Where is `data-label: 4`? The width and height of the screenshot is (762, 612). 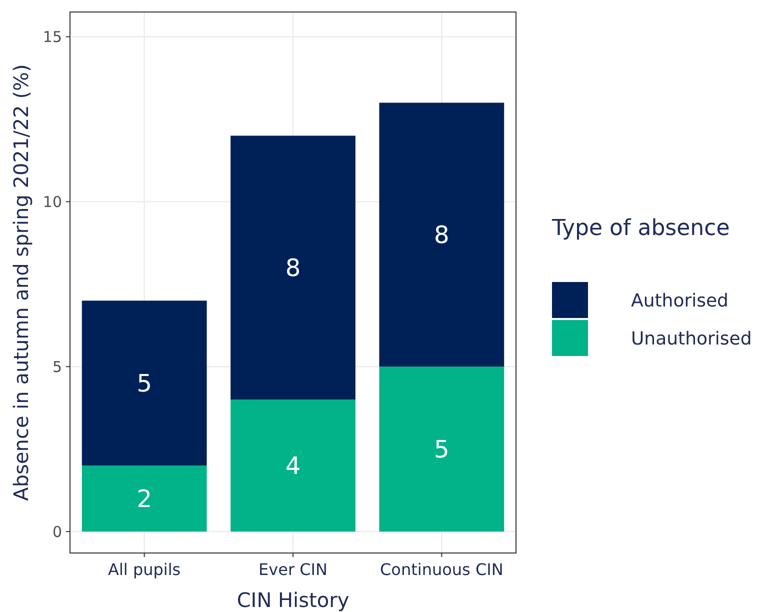 data-label: 4 is located at coordinates (293, 466).